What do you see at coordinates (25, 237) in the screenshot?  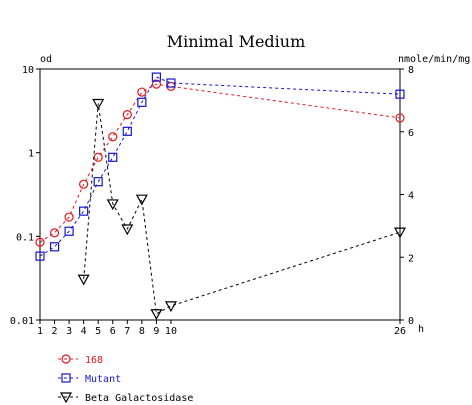 I see `y-left-tick-label-1: 0.1` at bounding box center [25, 237].